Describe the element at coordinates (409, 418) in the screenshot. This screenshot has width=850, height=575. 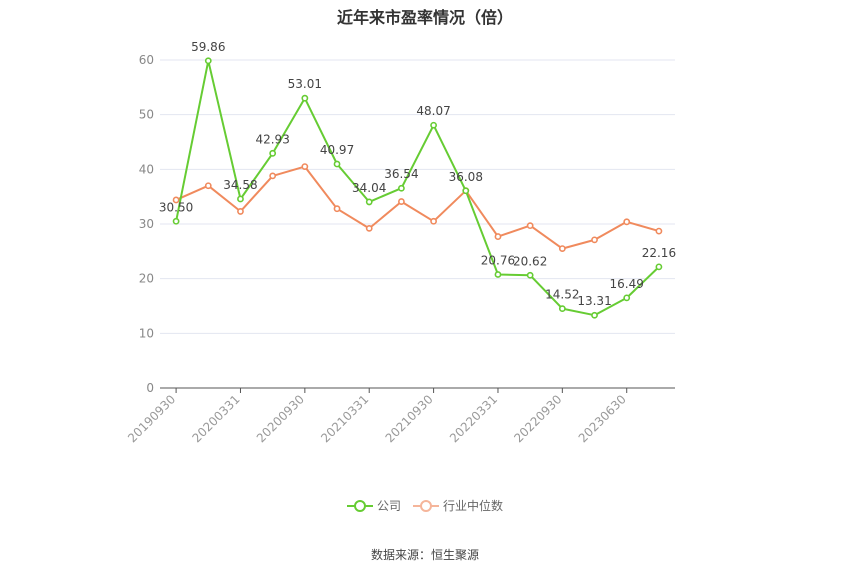
I see `x-tick-label: 20210930` at that location.